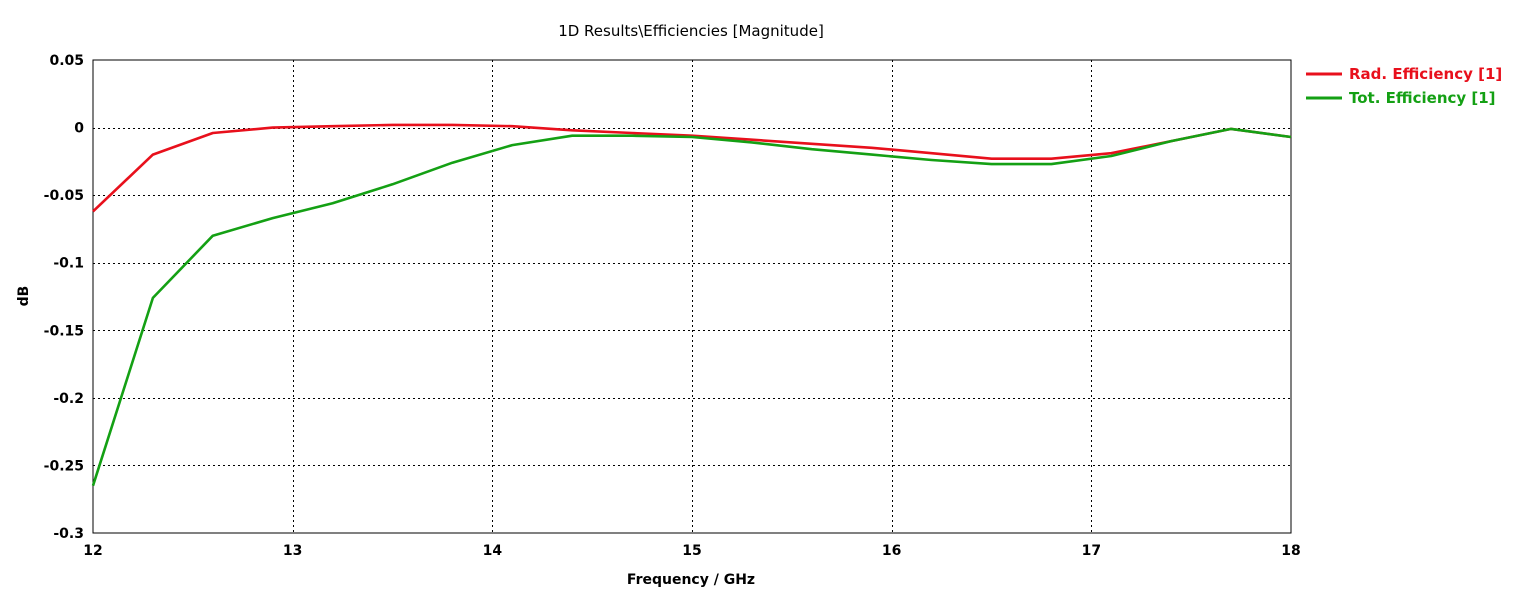  I want to click on x-axis-label: Frequency / GHz, so click(691, 580).